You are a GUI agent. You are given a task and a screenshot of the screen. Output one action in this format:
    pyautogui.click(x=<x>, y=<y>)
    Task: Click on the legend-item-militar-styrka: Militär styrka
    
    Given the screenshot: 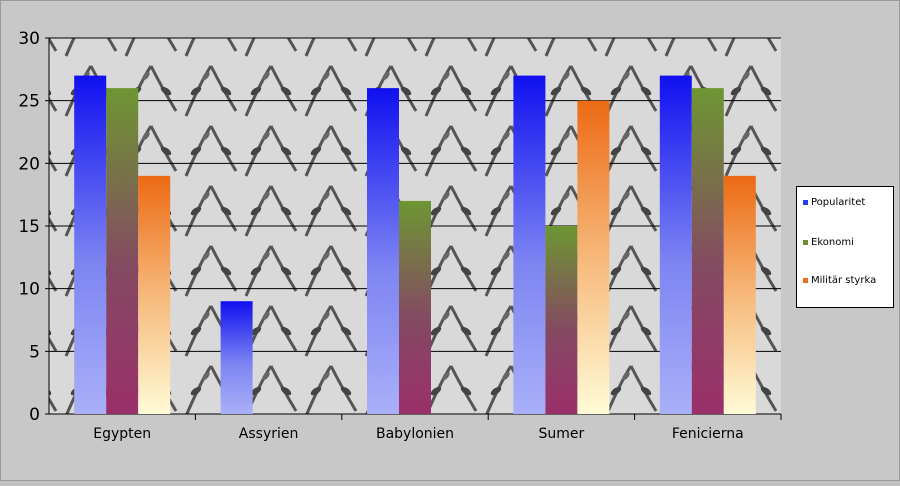 What is the action you would take?
    pyautogui.click(x=846, y=281)
    